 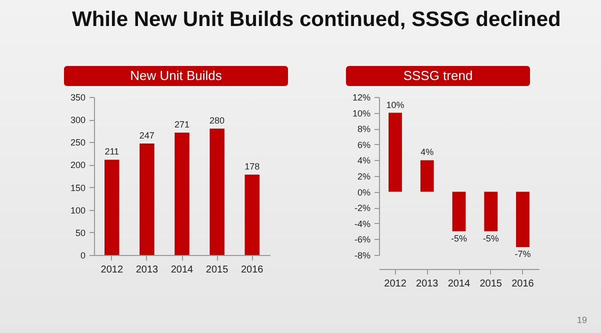 I want to click on data-label: 178, so click(x=252, y=167).